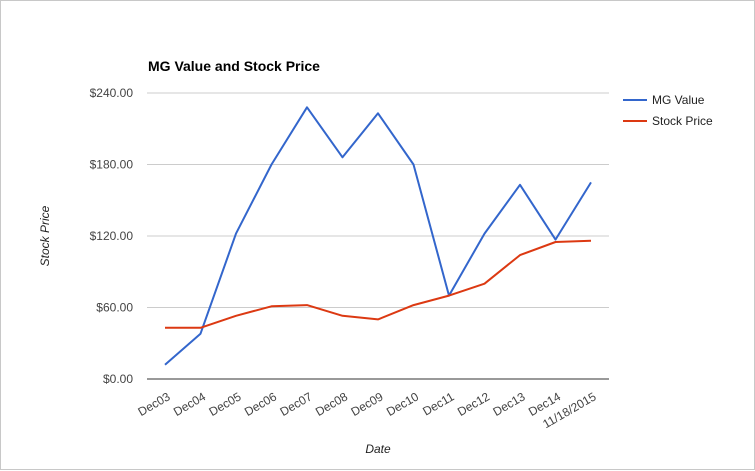  Describe the element at coordinates (378, 284) in the screenshot. I see `series-line-stock-price` at that location.